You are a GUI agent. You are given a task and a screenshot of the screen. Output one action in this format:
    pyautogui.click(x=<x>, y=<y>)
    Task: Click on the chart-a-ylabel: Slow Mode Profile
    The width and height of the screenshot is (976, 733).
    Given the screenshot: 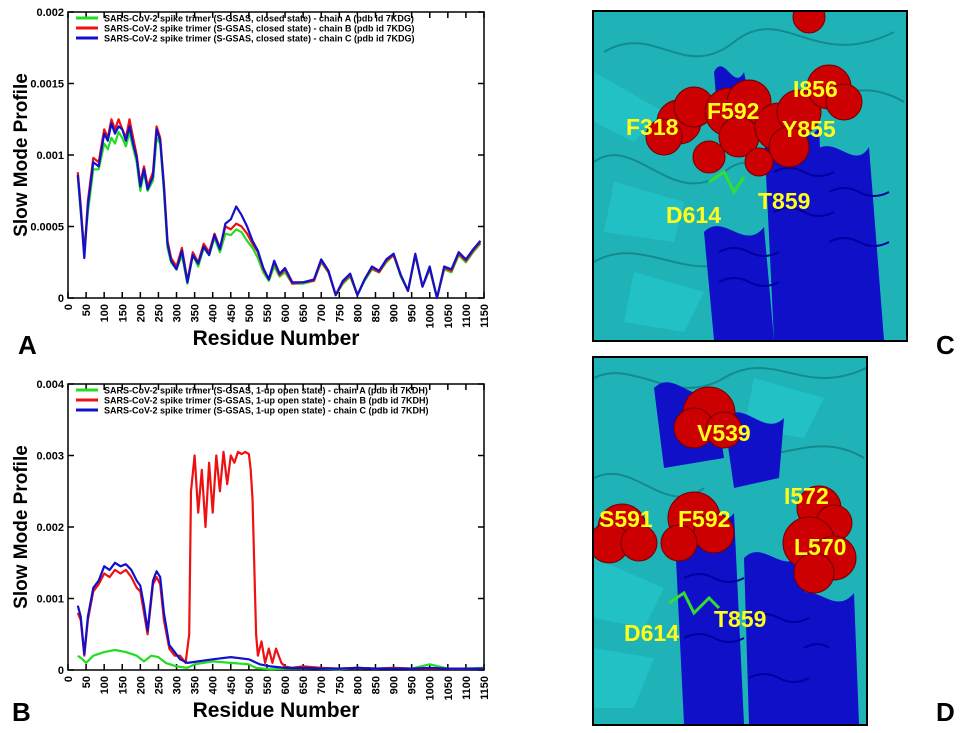 What is the action you would take?
    pyautogui.click(x=21, y=155)
    